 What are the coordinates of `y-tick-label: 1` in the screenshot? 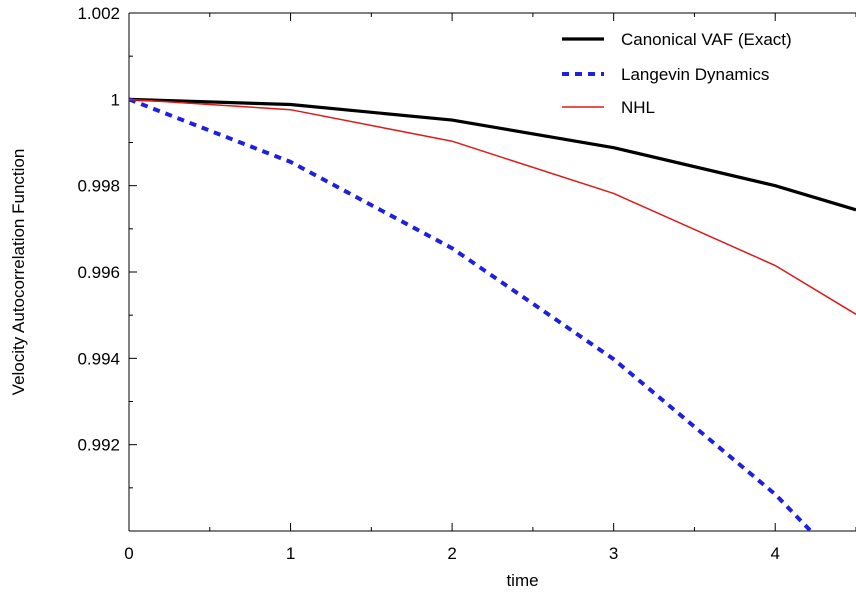 It's located at (115, 99).